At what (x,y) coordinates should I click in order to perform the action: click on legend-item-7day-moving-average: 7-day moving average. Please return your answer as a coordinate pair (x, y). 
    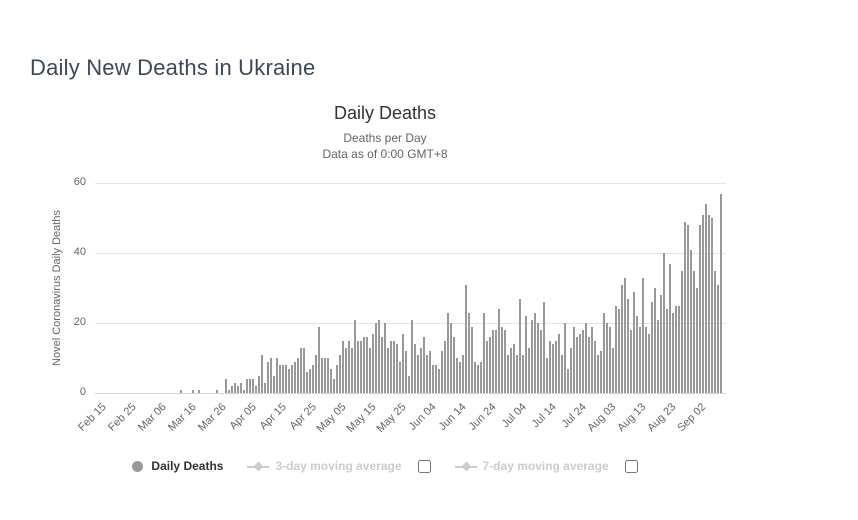
    Looking at the image, I should click on (520, 466).